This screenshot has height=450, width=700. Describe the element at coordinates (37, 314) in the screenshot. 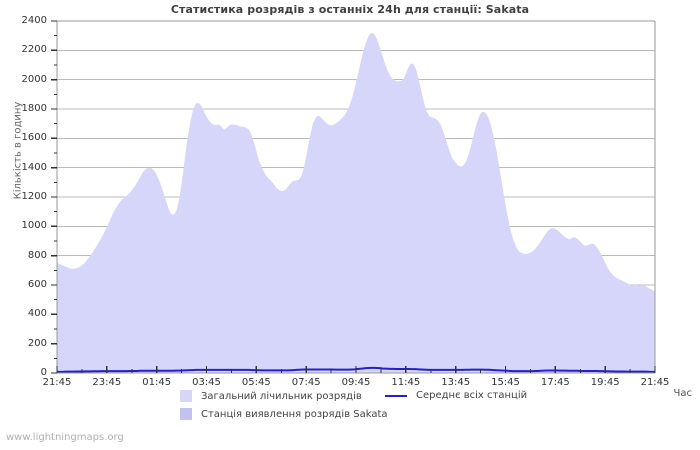

I see `y-tick-label: 400` at that location.